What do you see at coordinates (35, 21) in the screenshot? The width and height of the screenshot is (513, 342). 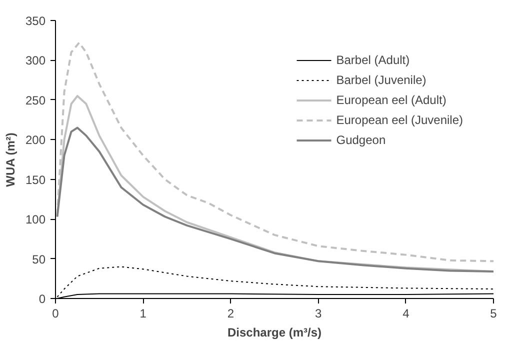 I see `y-tick-label: 350` at bounding box center [35, 21].